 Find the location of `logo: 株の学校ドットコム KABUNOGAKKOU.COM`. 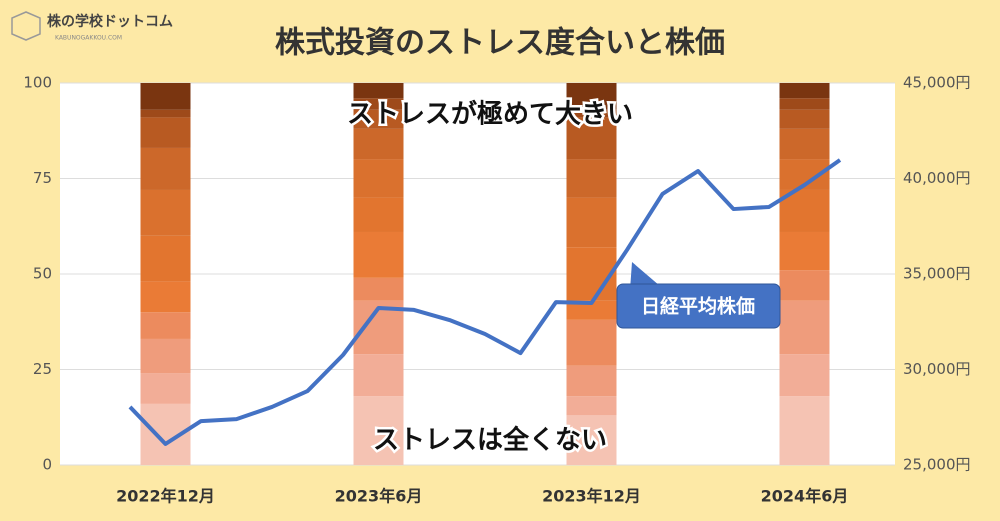

logo: 株の学校ドットコム KABUNOGAKKOU.COM is located at coordinates (92, 26).